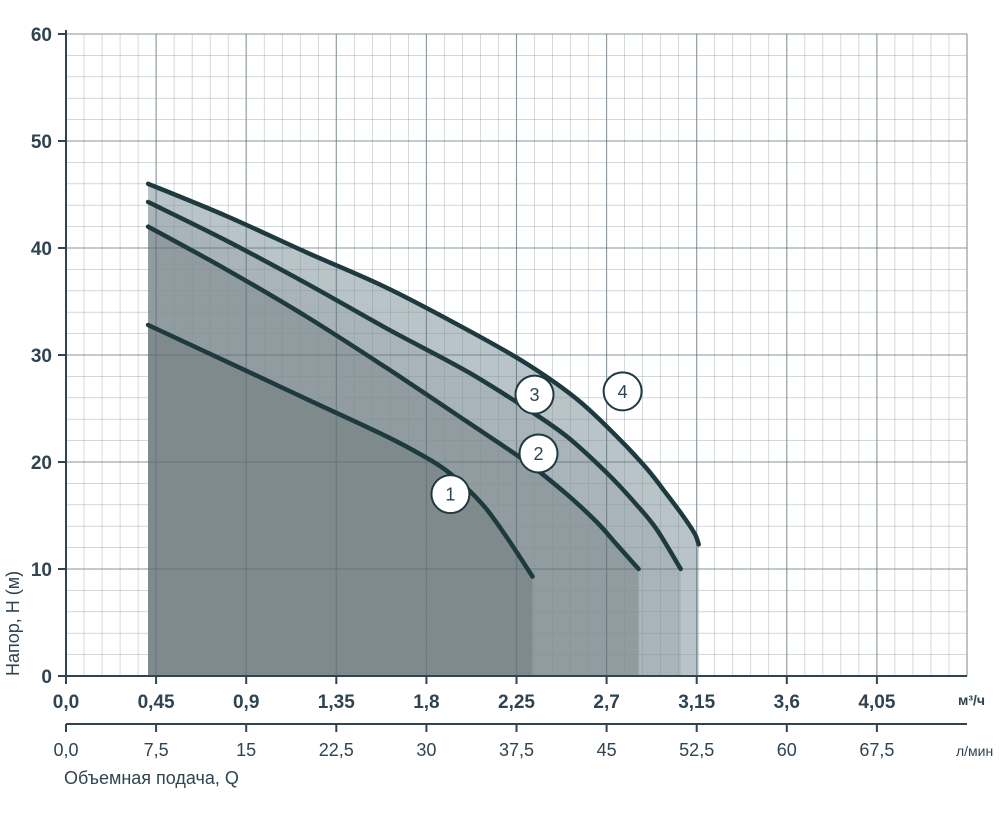 The height and width of the screenshot is (814, 1000). What do you see at coordinates (13, 623) in the screenshot?
I see `y-axis-label: Напор, H (м)` at bounding box center [13, 623].